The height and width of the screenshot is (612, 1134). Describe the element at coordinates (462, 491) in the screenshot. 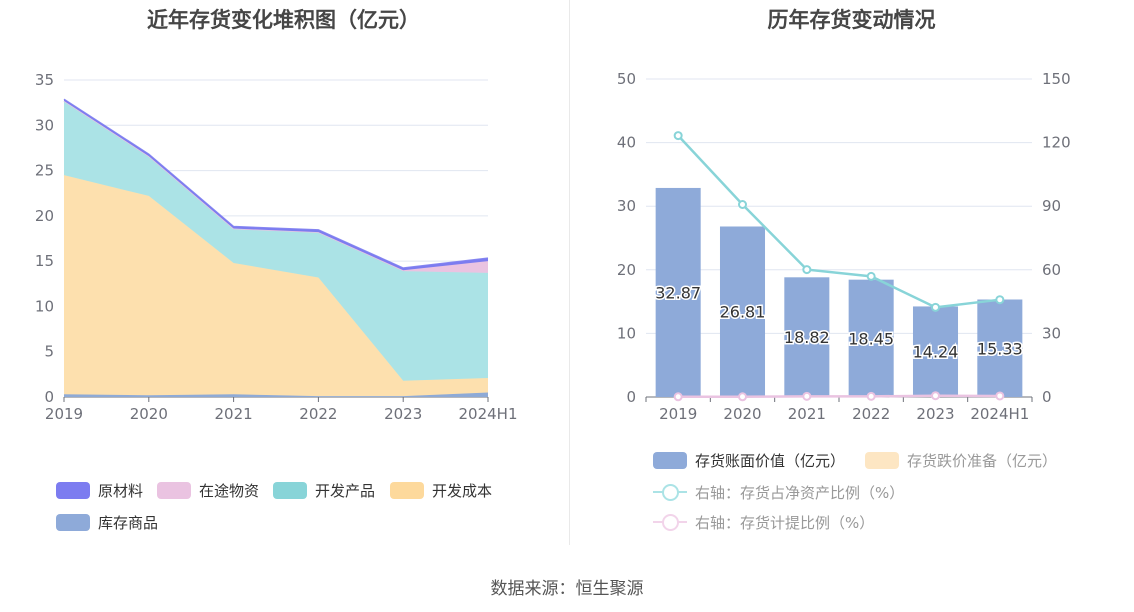

I see `legend-label: 开发成本` at that location.